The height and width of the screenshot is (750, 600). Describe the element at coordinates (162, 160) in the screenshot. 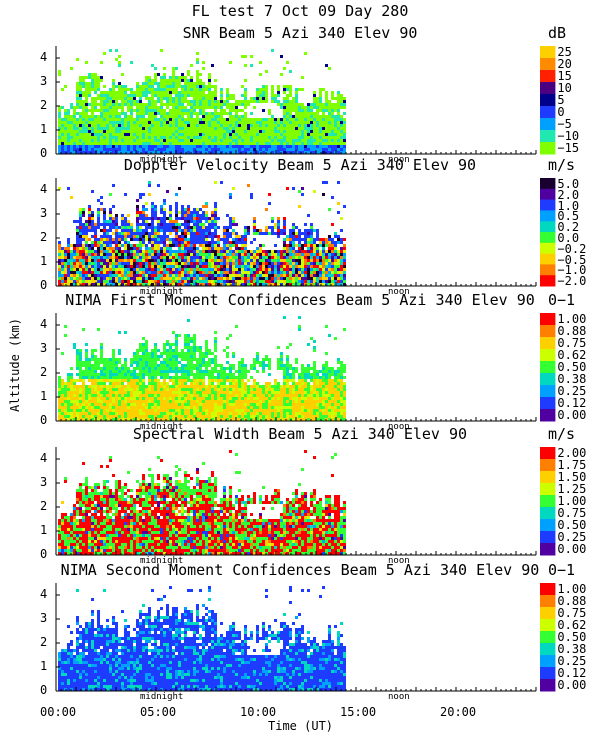

I see `midnight-label-0: midnight` at that location.